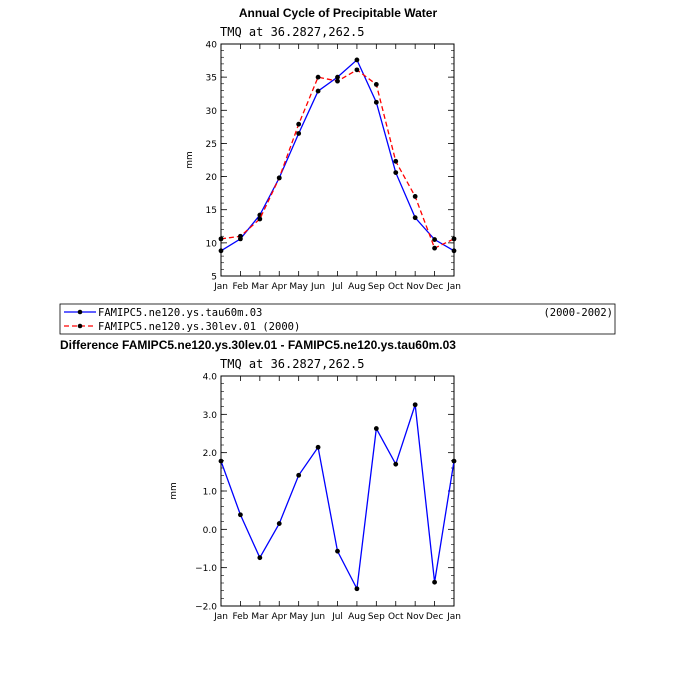 The image size is (675, 676). Describe the element at coordinates (190, 160) in the screenshot. I see `chart1-ylabel: mm` at that location.